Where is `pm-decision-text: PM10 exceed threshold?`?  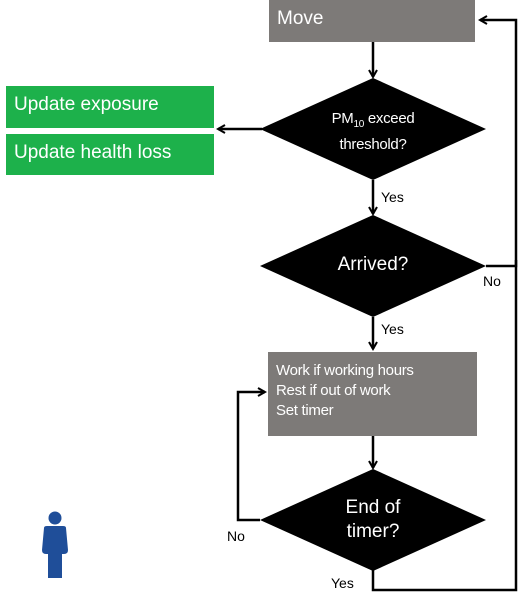
pm-decision-text: PM10 exceed threshold? is located at coordinates (373, 132).